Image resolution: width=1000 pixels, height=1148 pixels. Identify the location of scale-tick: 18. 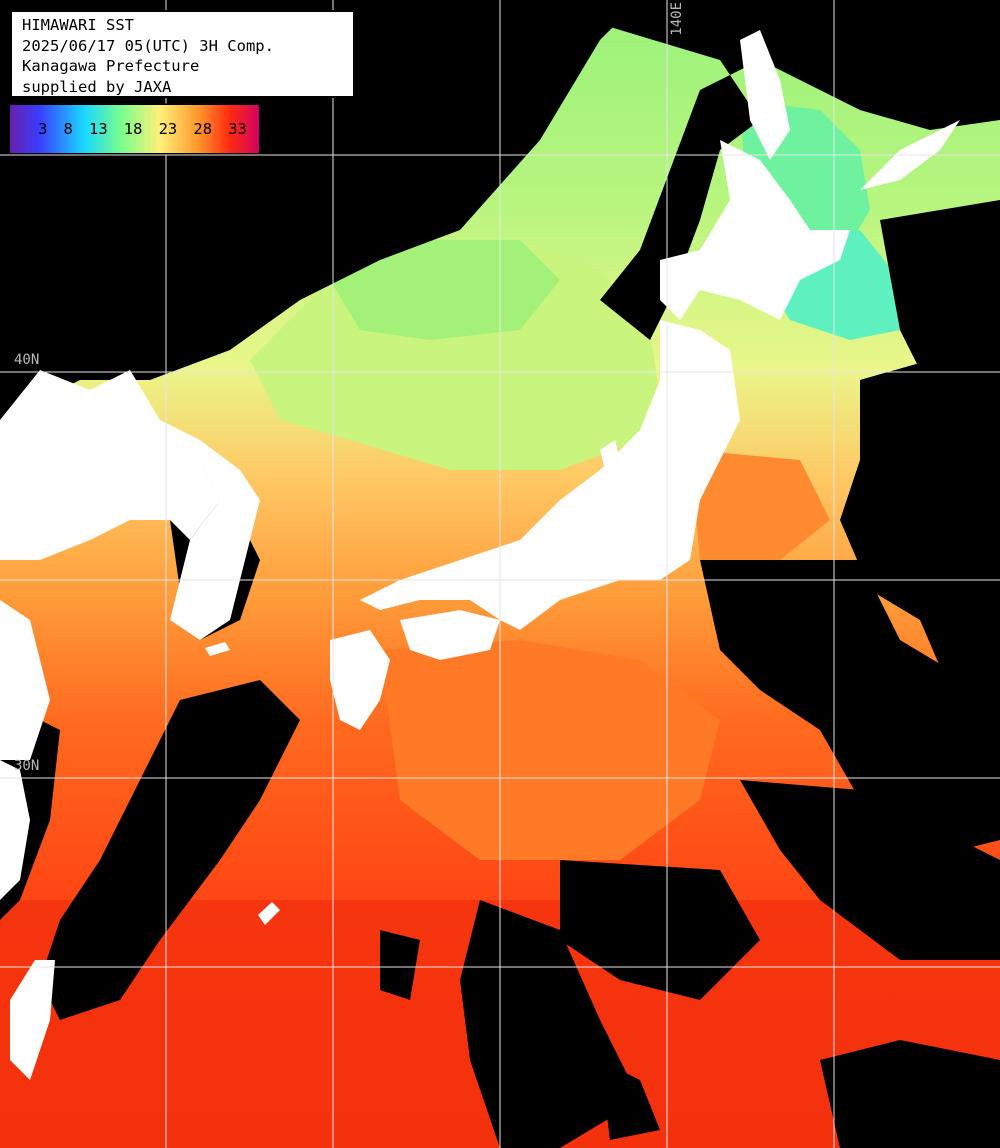
(133, 129).